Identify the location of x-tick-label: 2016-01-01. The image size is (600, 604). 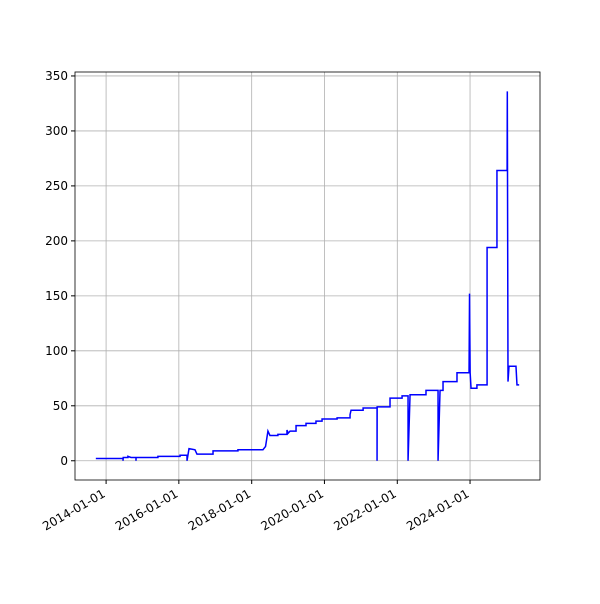
(146, 509).